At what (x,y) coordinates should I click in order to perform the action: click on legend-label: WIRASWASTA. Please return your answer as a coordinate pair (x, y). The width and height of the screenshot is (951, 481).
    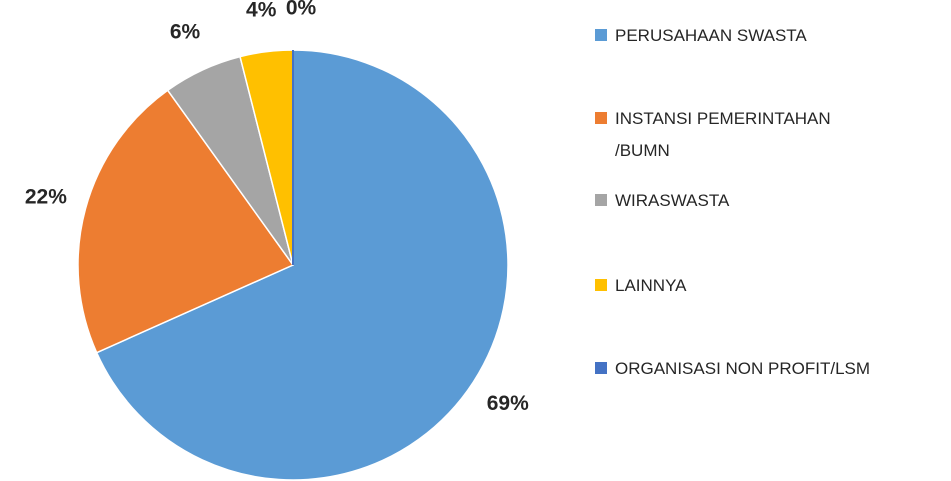
    Looking at the image, I should click on (672, 200).